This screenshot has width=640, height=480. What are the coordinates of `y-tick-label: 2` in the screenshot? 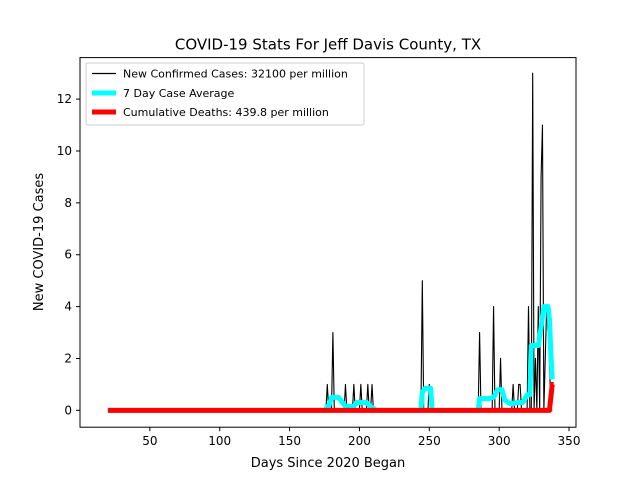 It's located at (68, 358).